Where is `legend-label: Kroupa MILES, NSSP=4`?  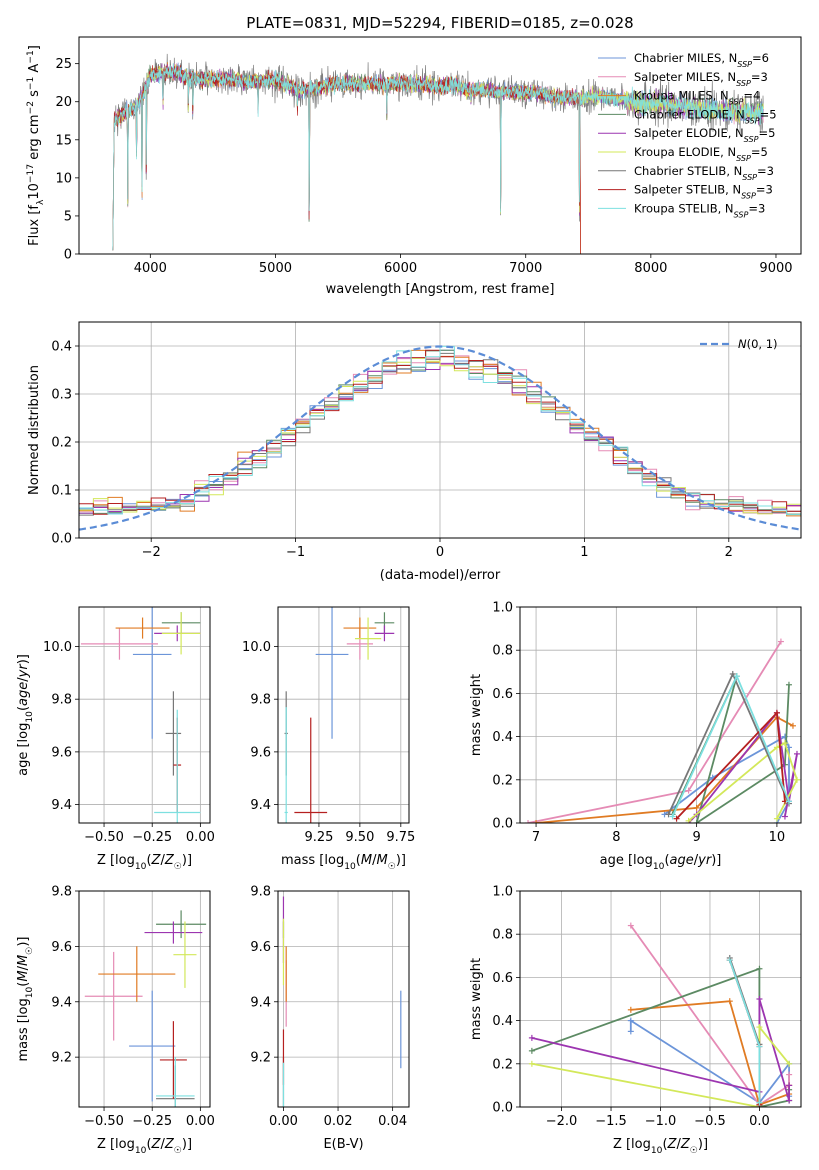 legend-label: Kroupa MILES, NSSP=4 is located at coordinates (697, 98).